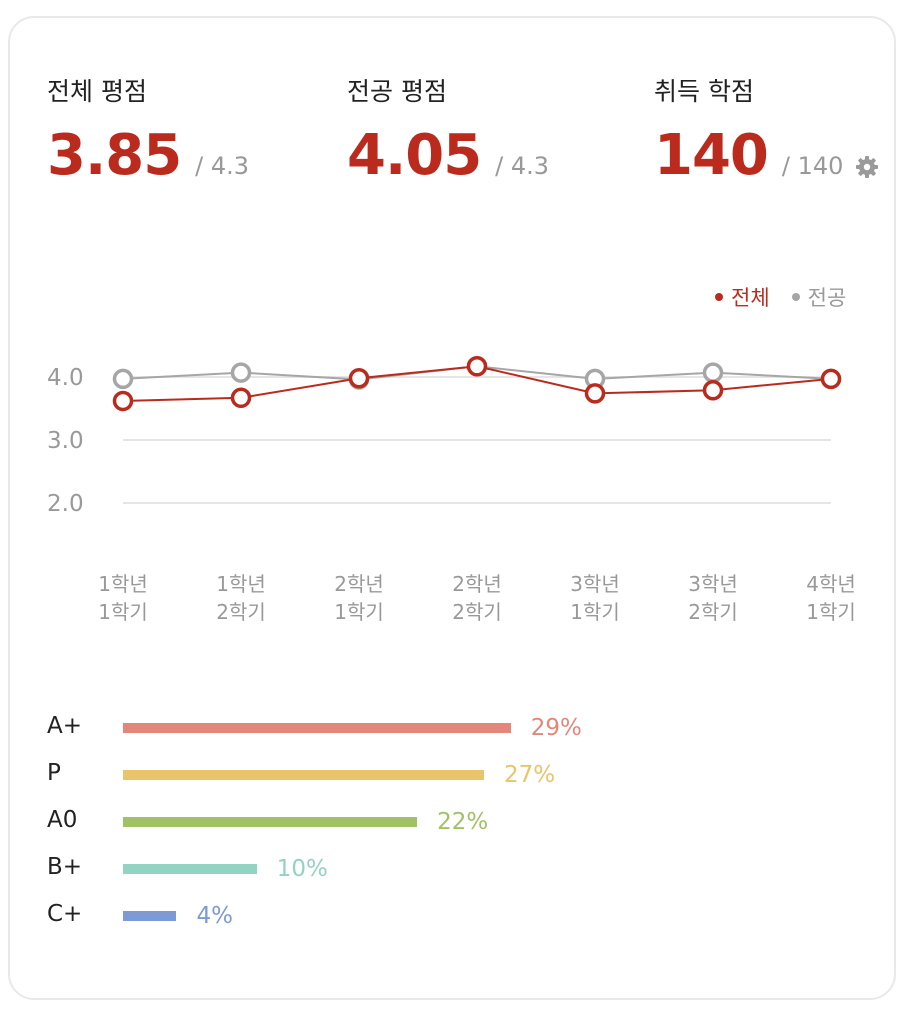 This screenshot has height=1014, width=908. I want to click on earned-credits-max: / 140, so click(812, 166).